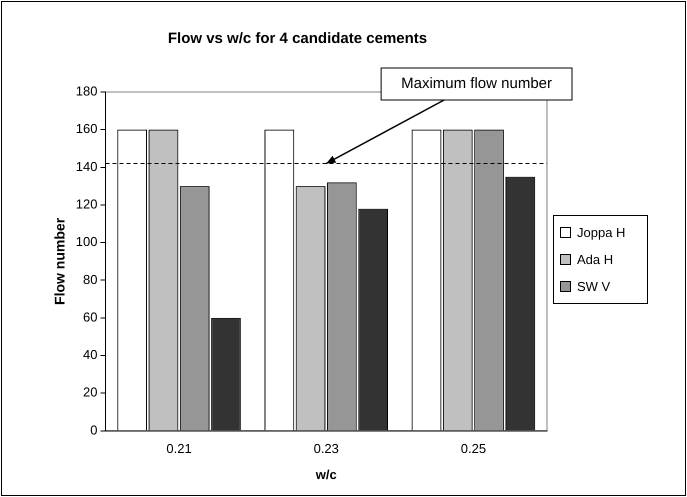  Describe the element at coordinates (593, 286) in the screenshot. I see `legend-label: SW V` at that location.